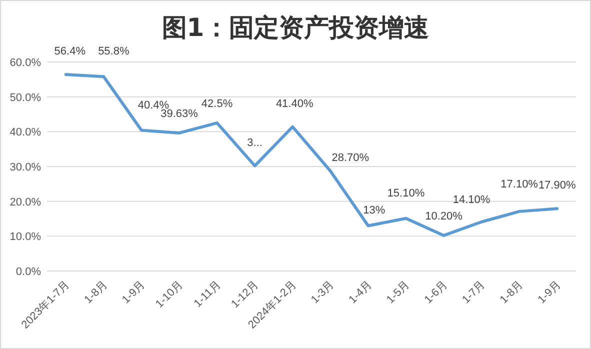 The image size is (591, 349). I want to click on x-tick-label: 1-6月, so click(436, 292).